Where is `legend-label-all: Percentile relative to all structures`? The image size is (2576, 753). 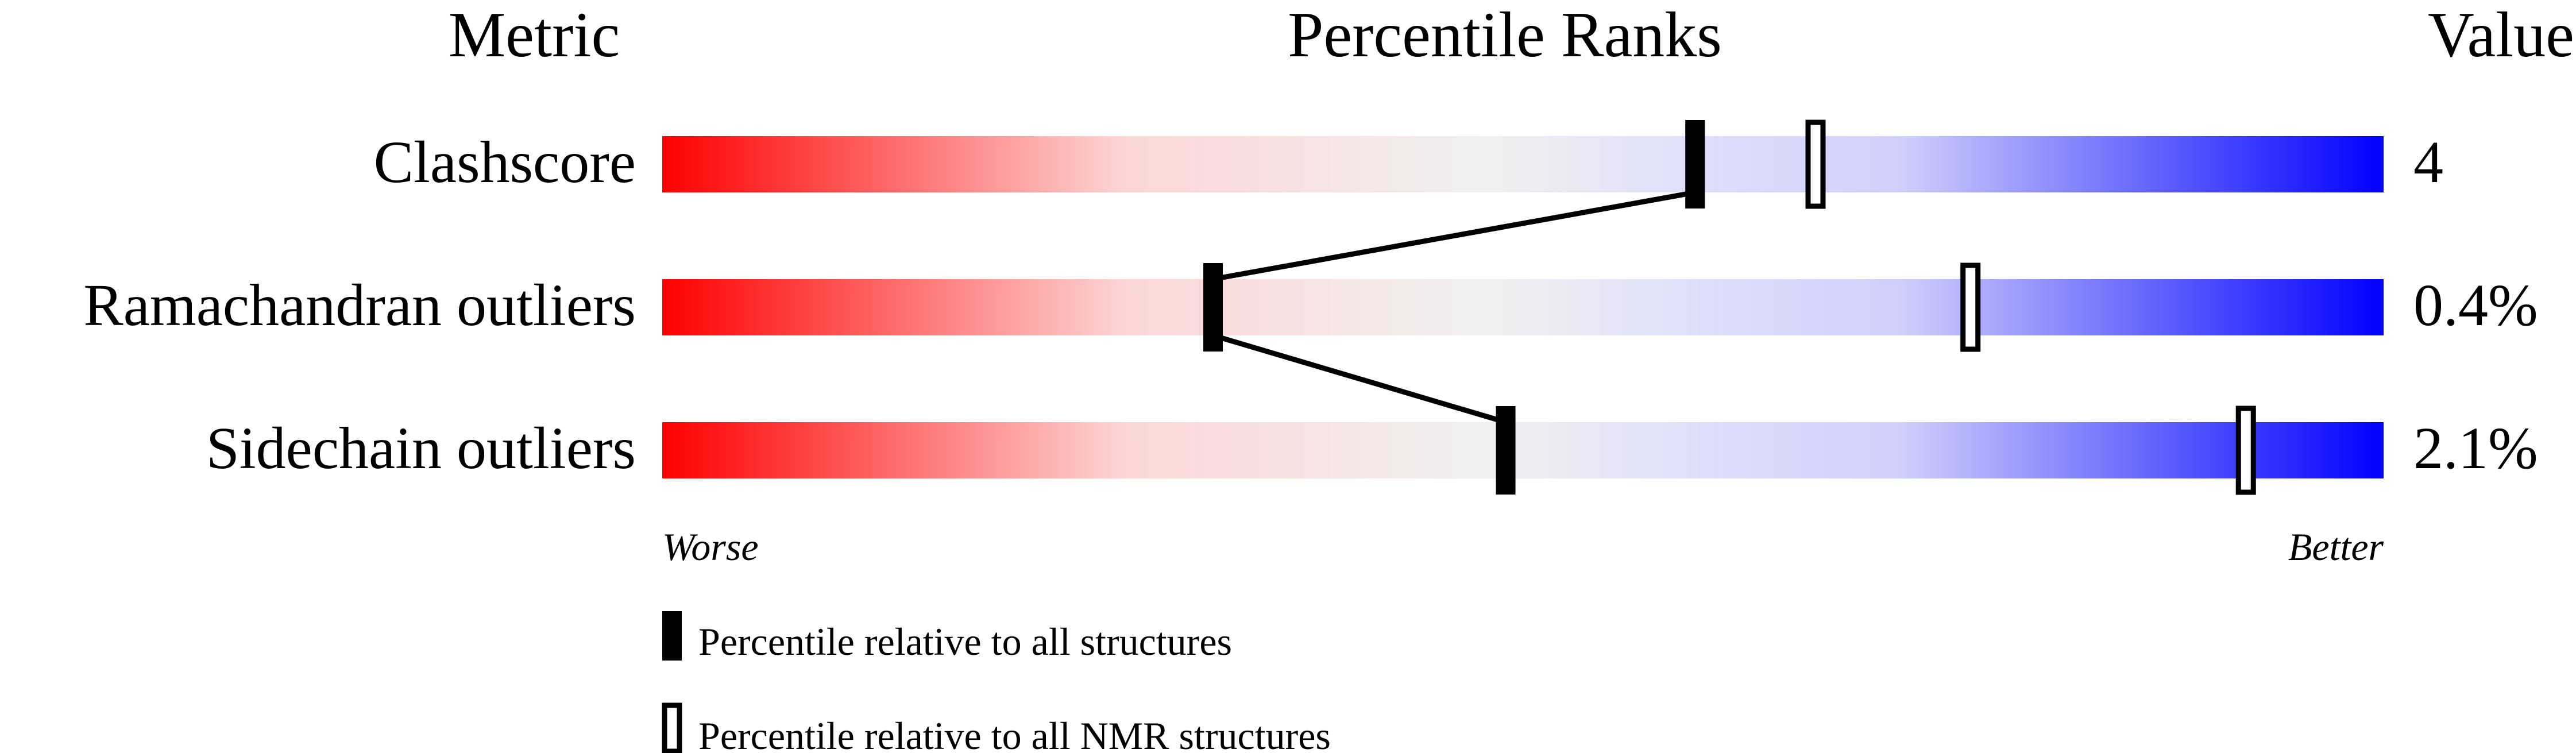
legend-label-all: Percentile relative to all structures is located at coordinates (965, 641).